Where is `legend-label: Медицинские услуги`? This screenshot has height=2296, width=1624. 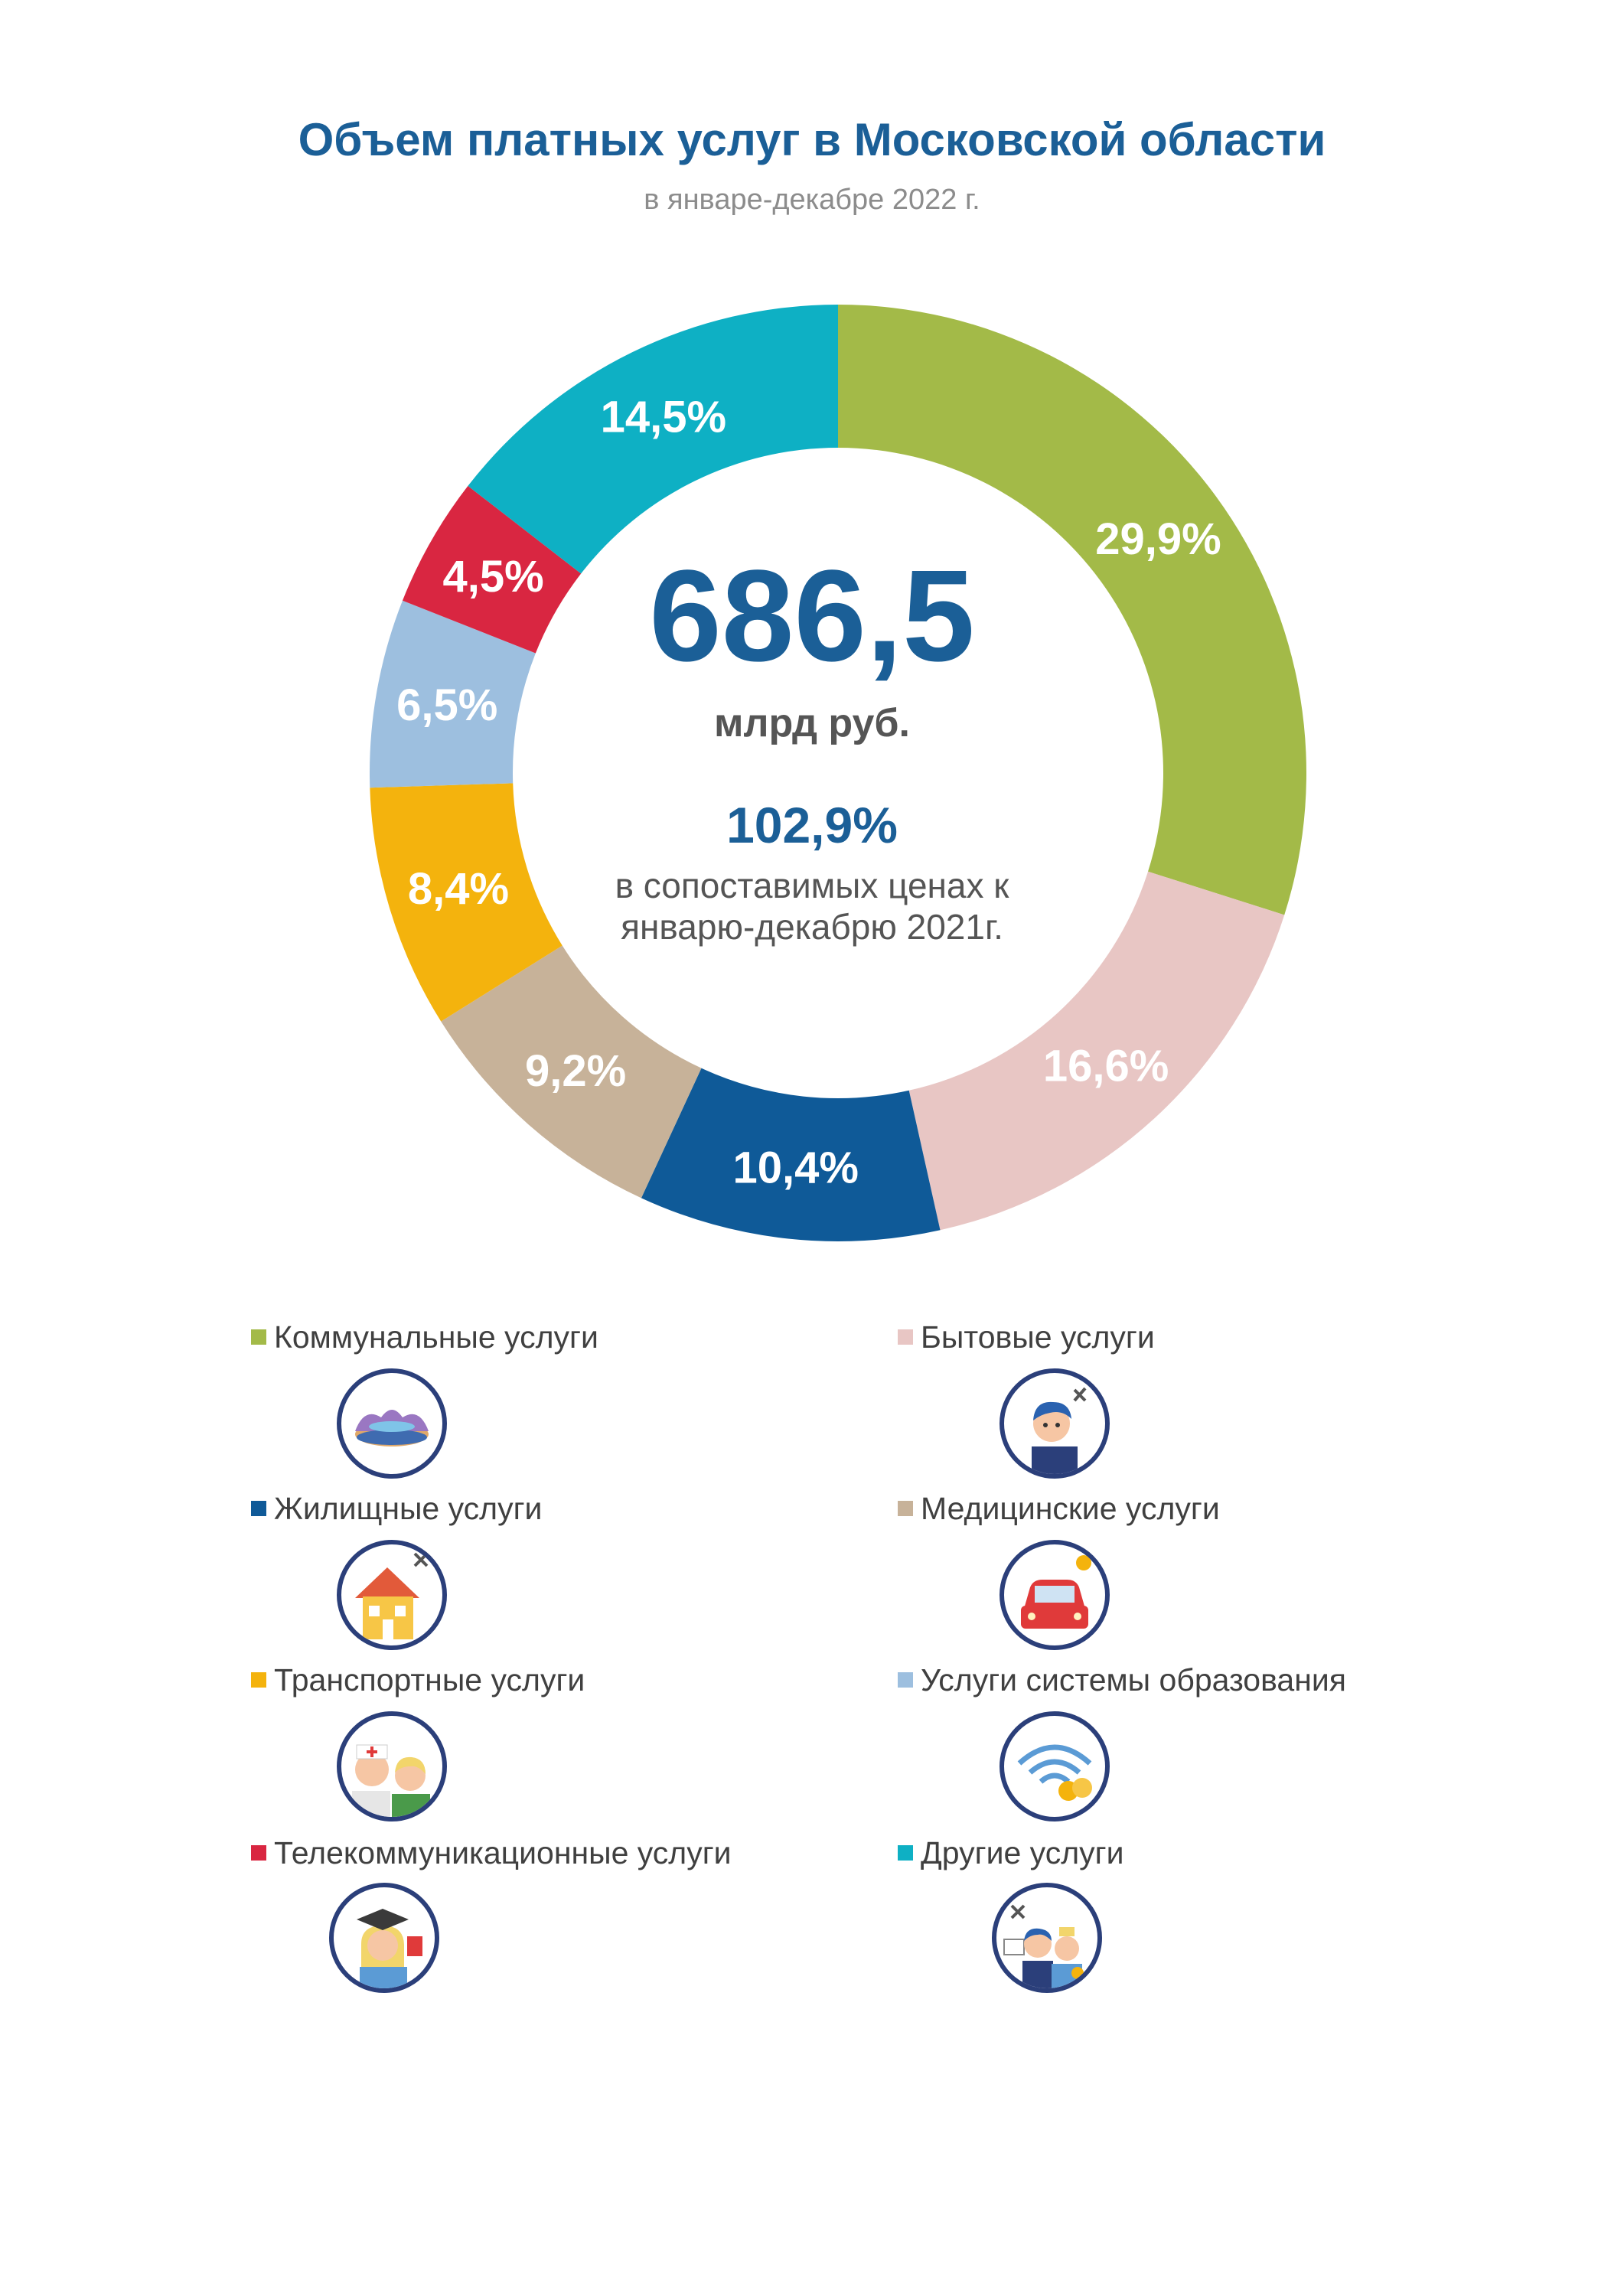
legend-label: Медицинские услуги is located at coordinates (1070, 1508).